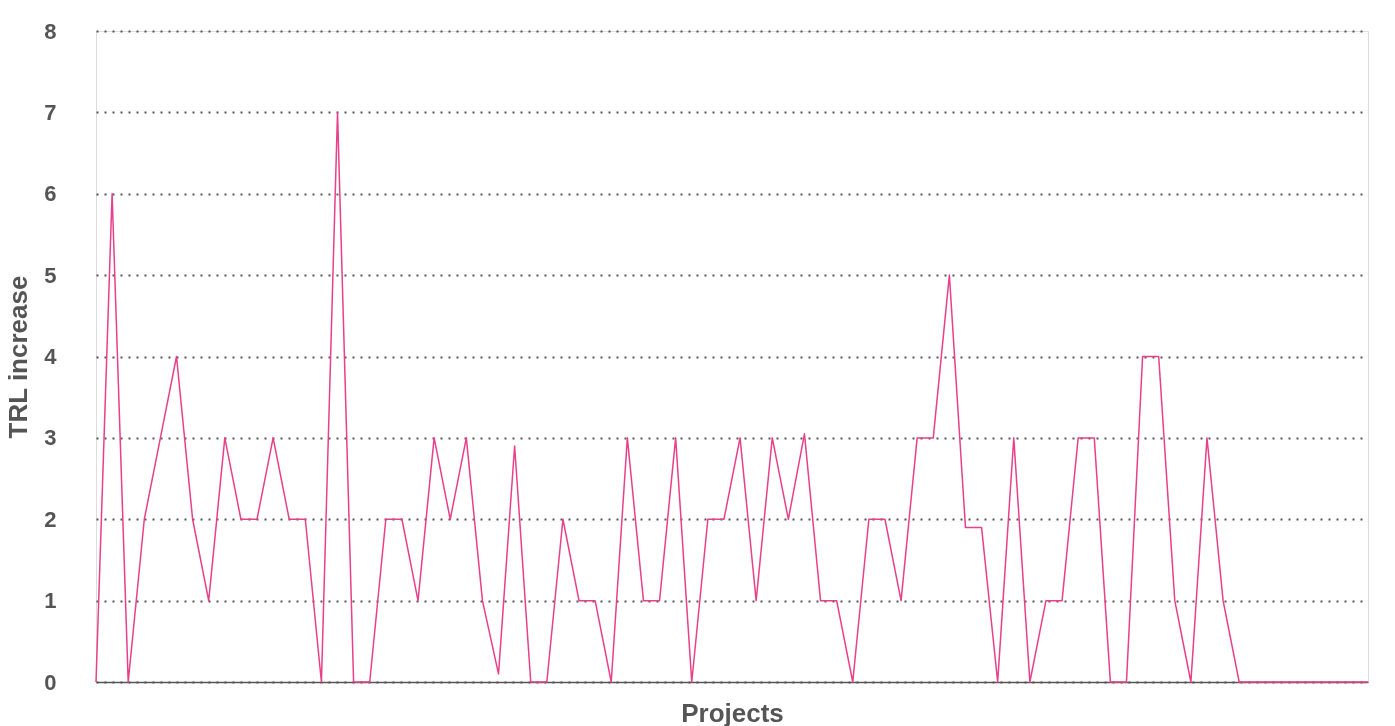 This screenshot has height=726, width=1395. What do you see at coordinates (18, 357) in the screenshot?
I see `y-axis-title: TRL increase` at bounding box center [18, 357].